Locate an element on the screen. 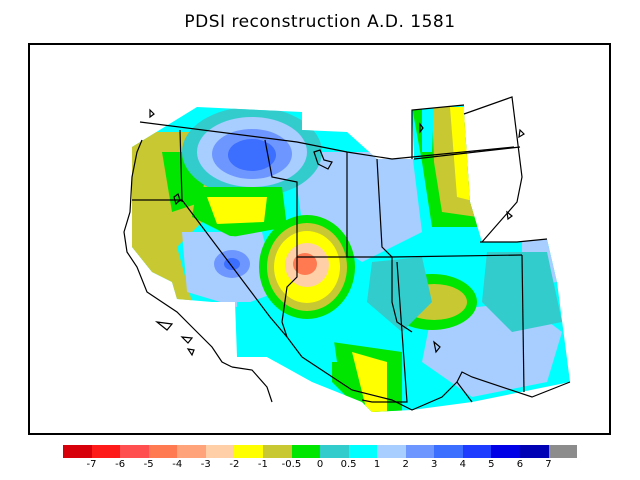 Image resolution: width=640 pixels, height=480 pixels. colorbar-tick-label: -3 is located at coordinates (205, 464).